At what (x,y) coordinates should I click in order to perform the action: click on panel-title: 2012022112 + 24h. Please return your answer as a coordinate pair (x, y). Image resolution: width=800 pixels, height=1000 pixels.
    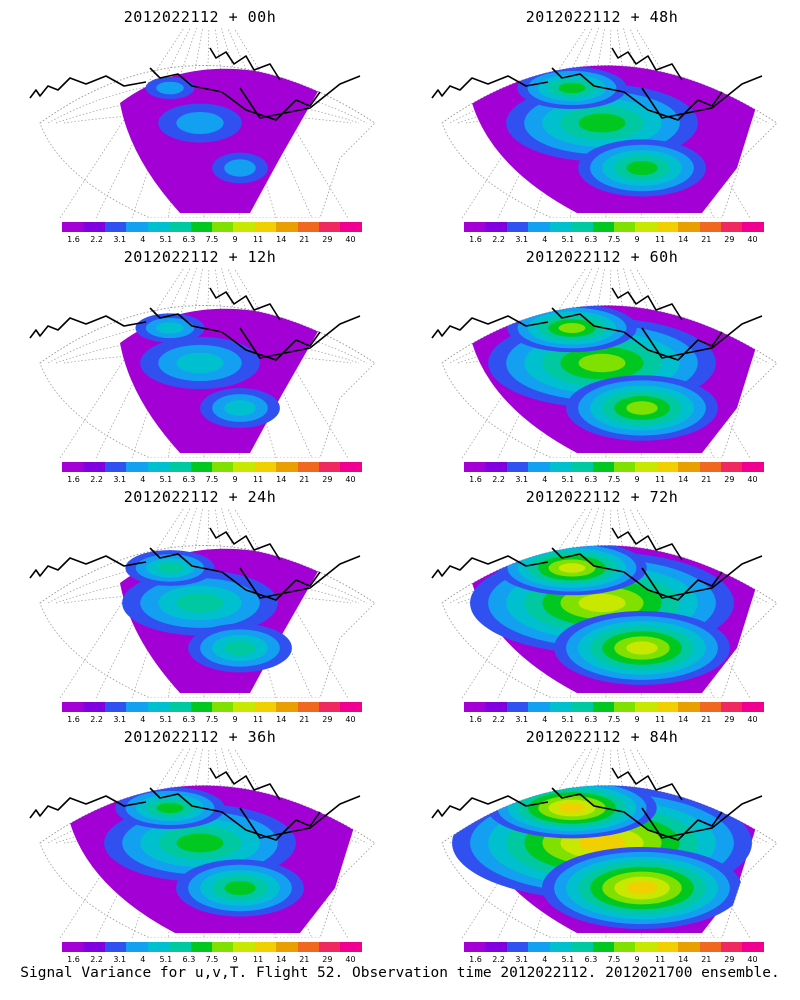
    Looking at the image, I should click on (200, 497).